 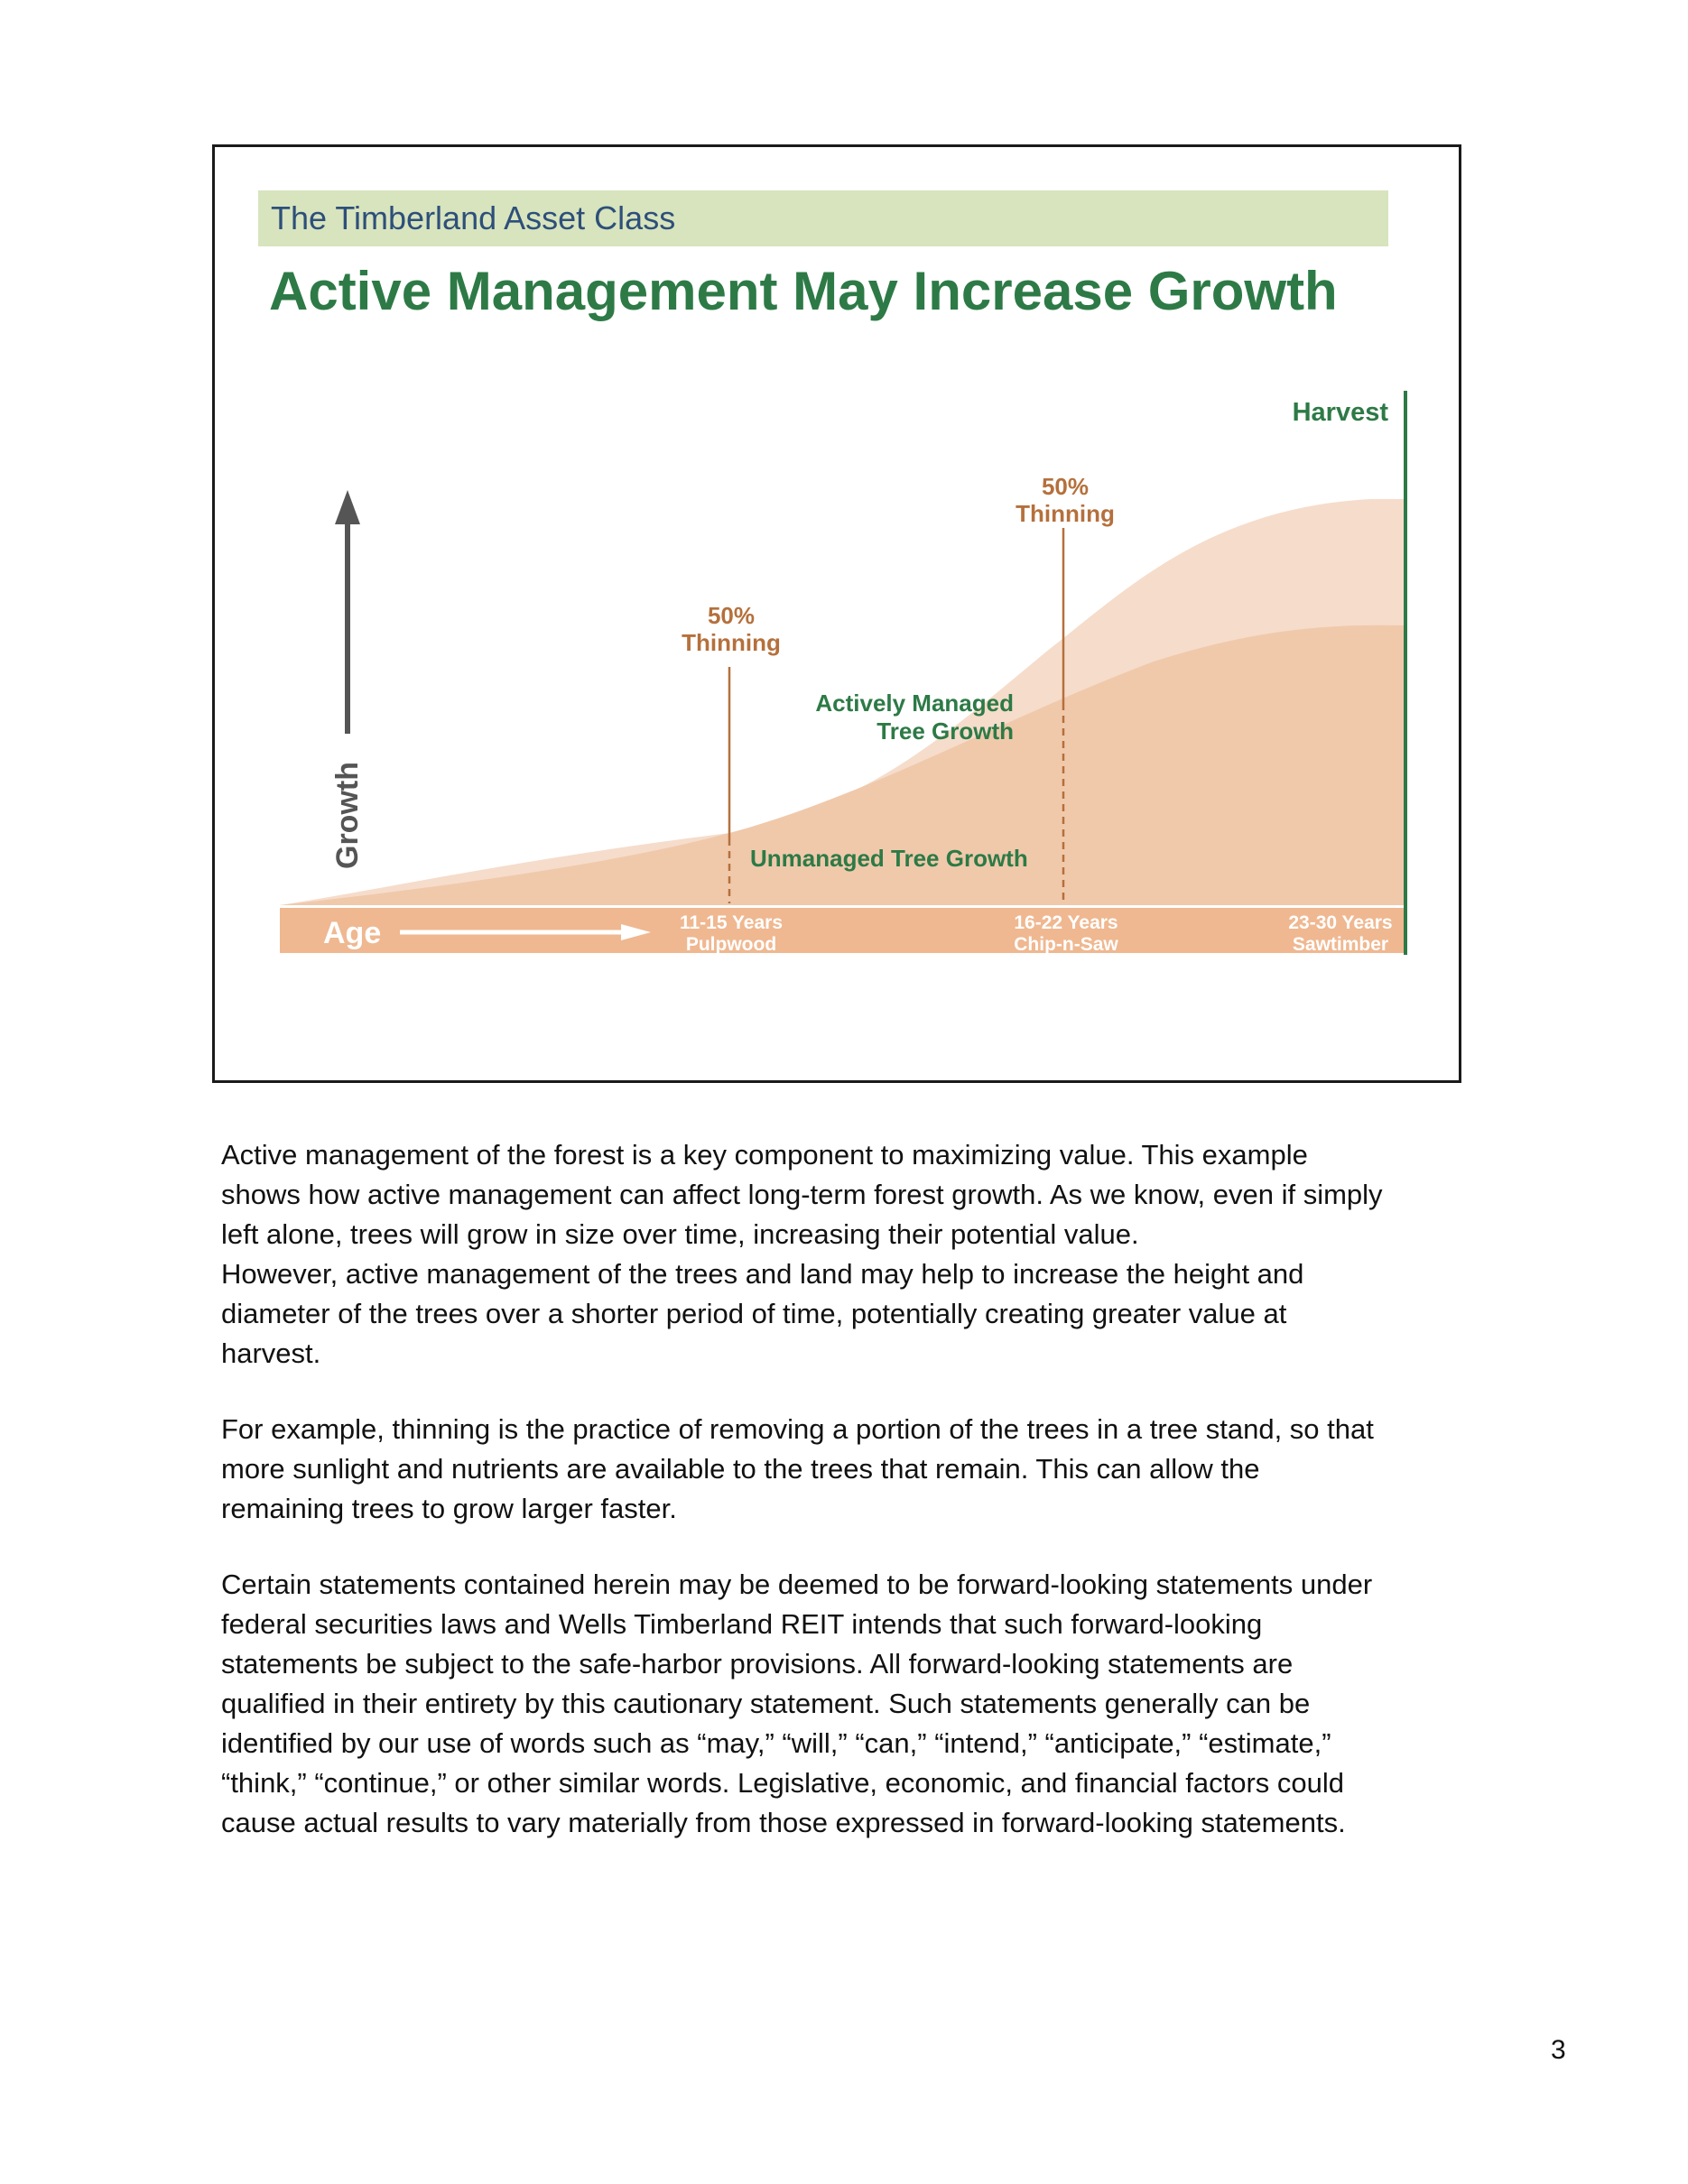 I want to click on growth-arrow-icon, so click(x=348, y=507).